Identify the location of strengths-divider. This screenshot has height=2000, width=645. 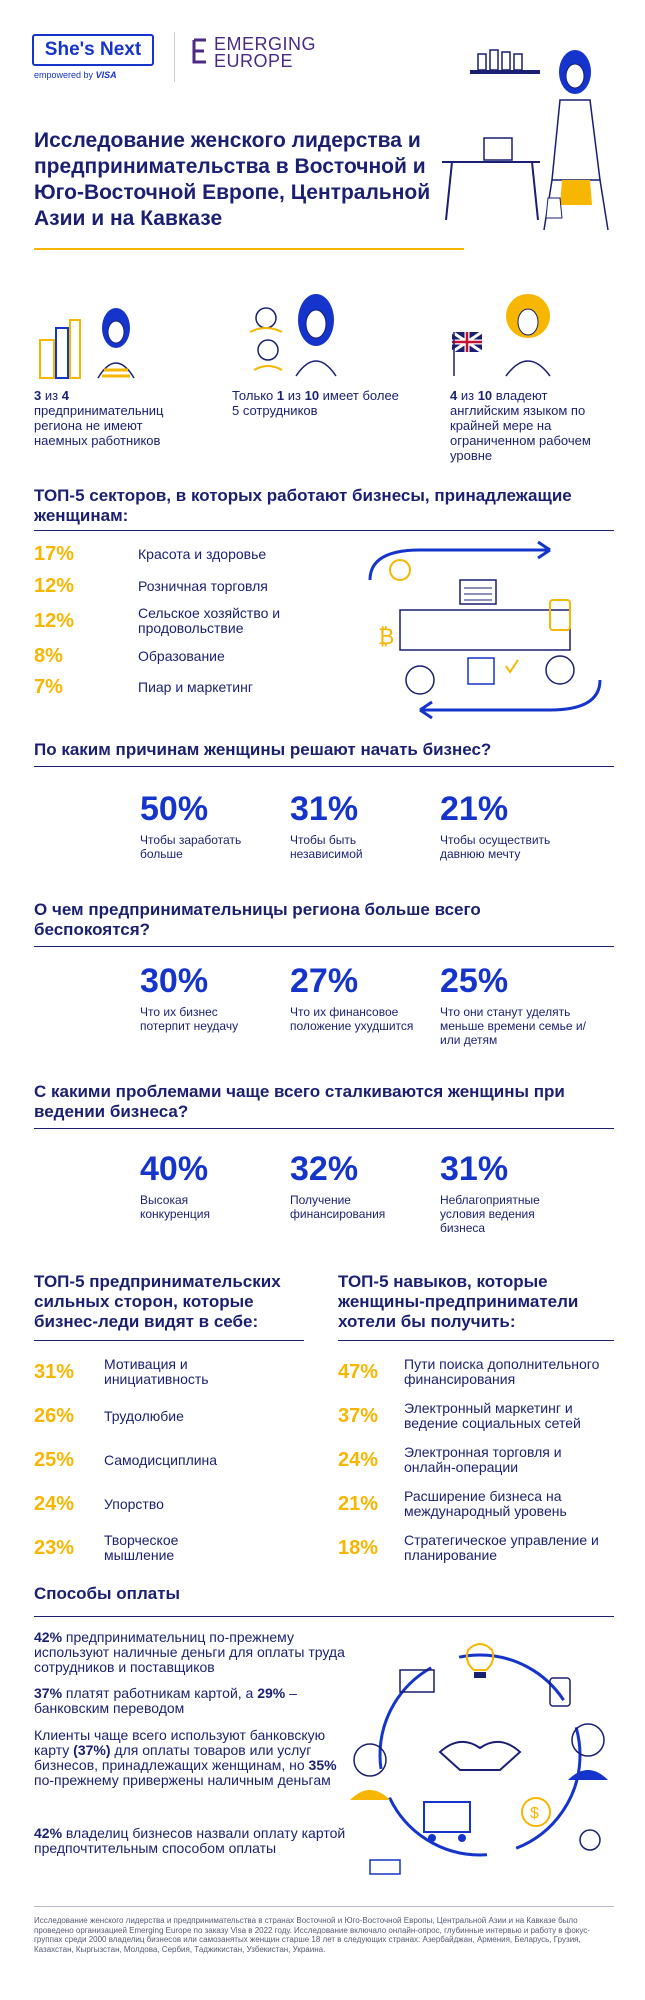
(169, 1340).